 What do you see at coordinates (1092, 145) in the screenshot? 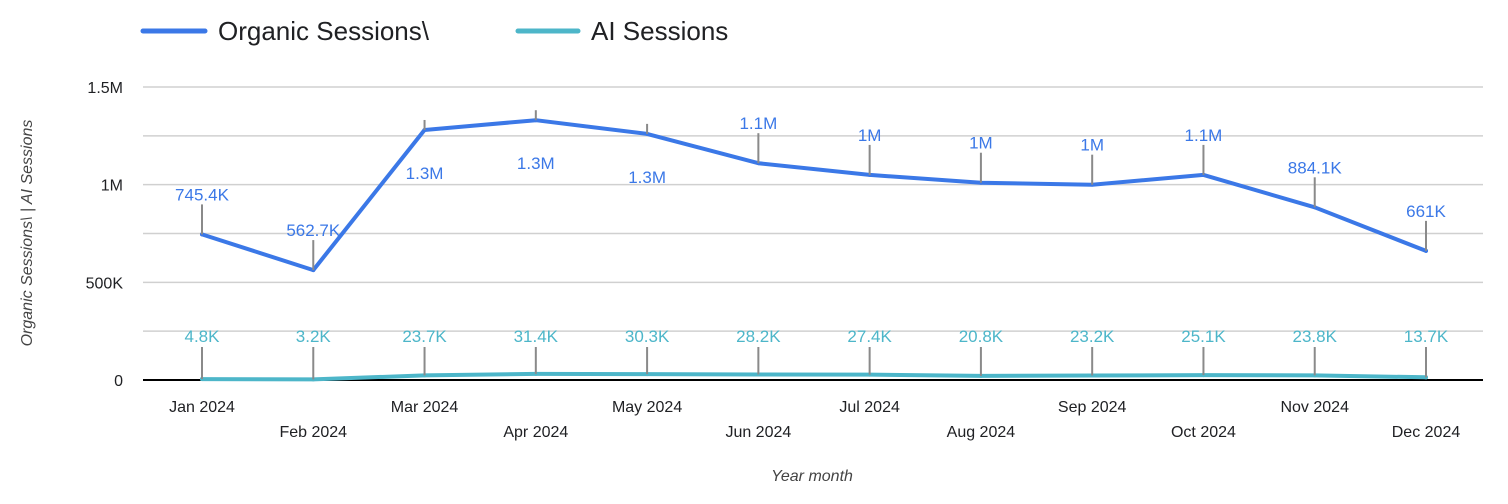
I see `data-label-organic-sessions-8: 1M` at bounding box center [1092, 145].